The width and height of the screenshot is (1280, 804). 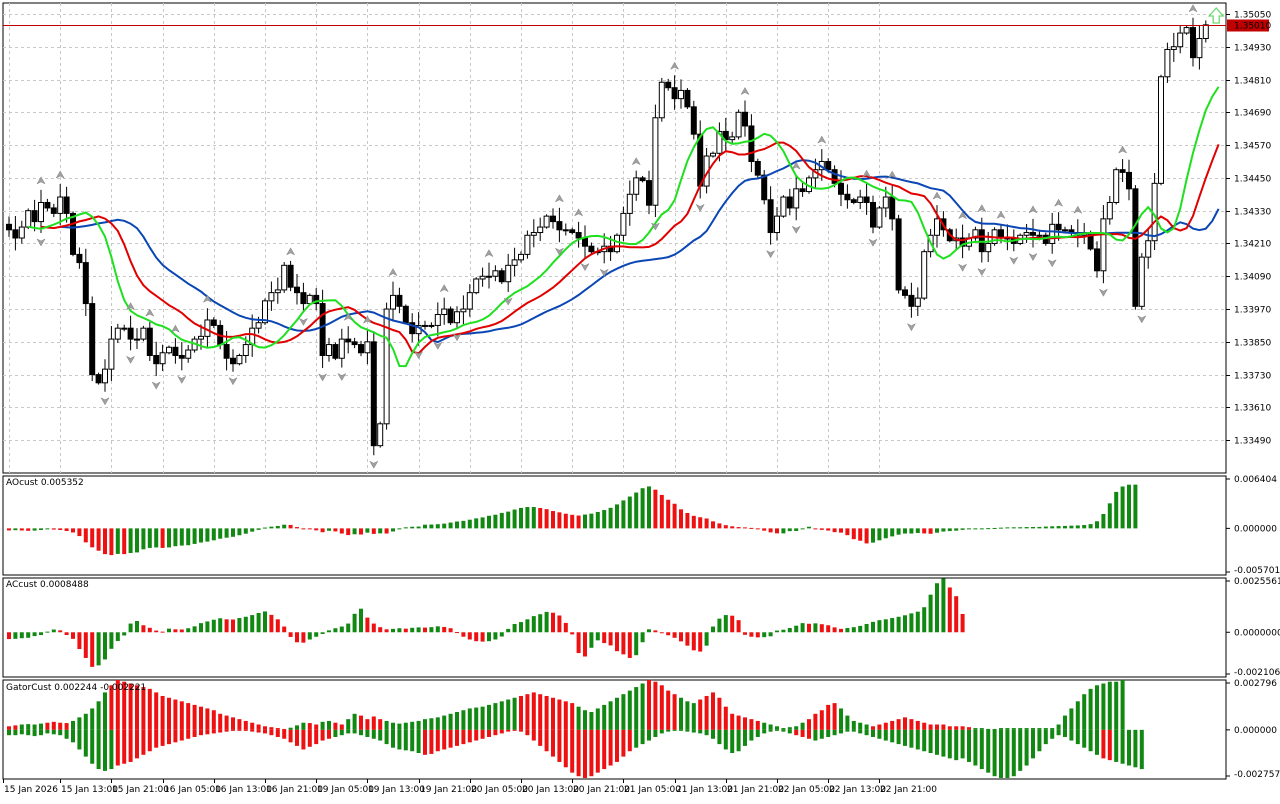 What do you see at coordinates (614, 525) in the screenshot?
I see `ao-pane-frame` at bounding box center [614, 525].